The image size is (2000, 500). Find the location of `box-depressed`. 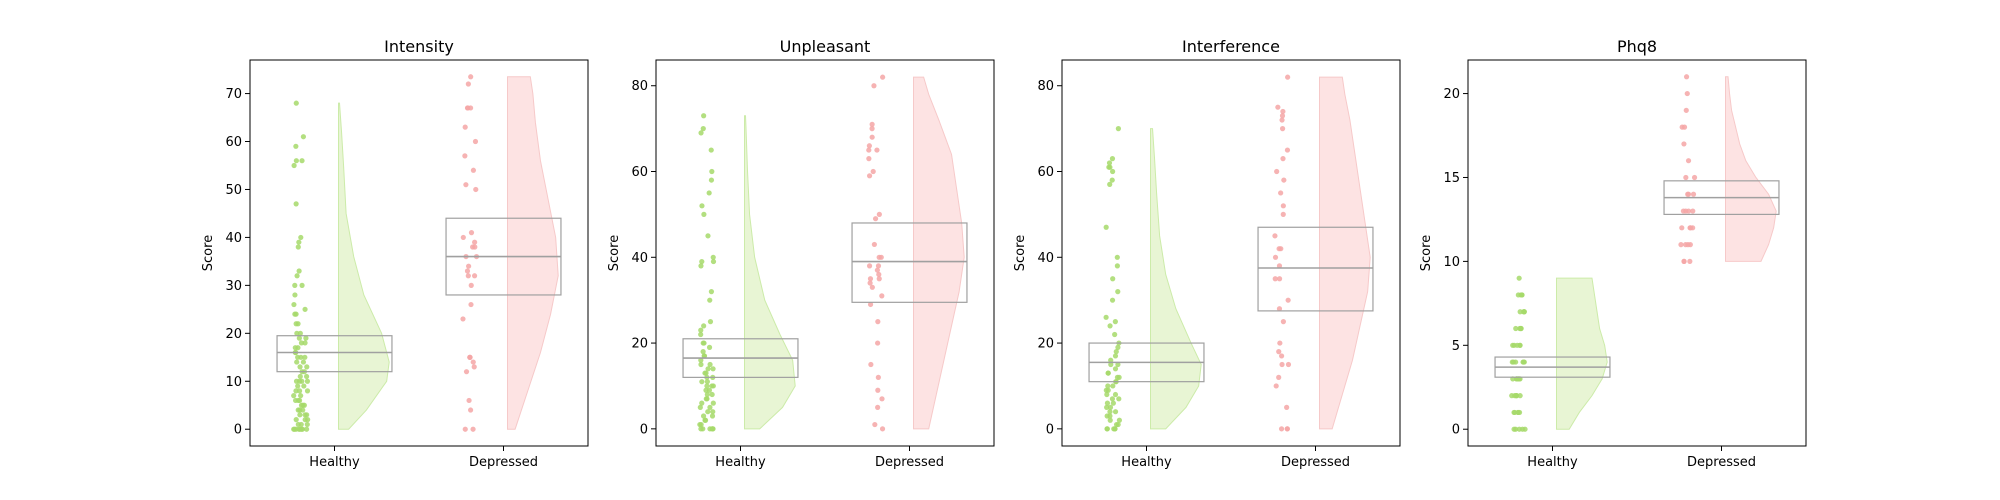

box-depressed is located at coordinates (909, 262).